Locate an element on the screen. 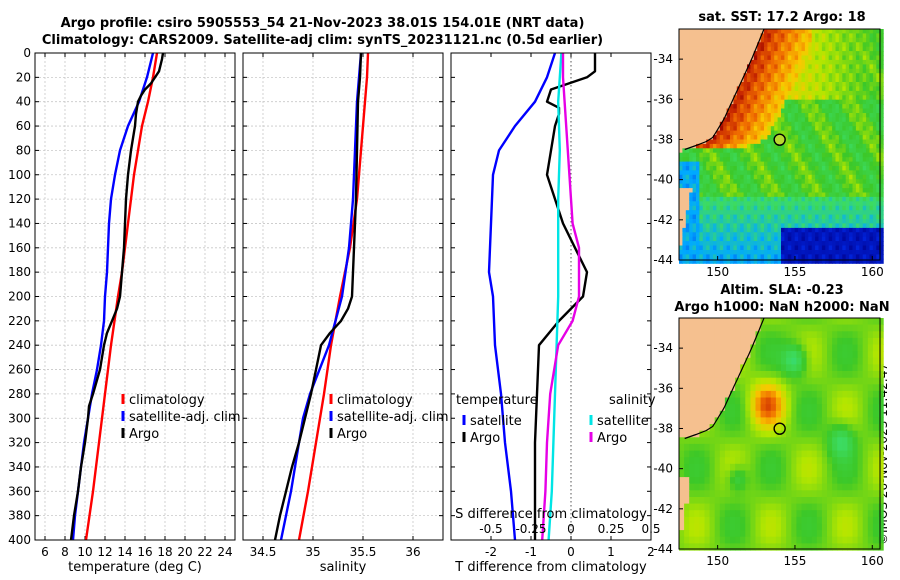  y-tick-label: 80 is located at coordinates (23, 150).